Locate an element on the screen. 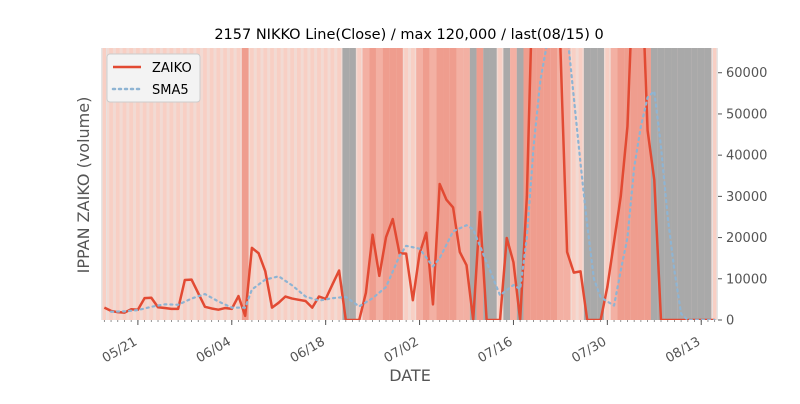  y-tick-label: 40000 is located at coordinates (746, 156).